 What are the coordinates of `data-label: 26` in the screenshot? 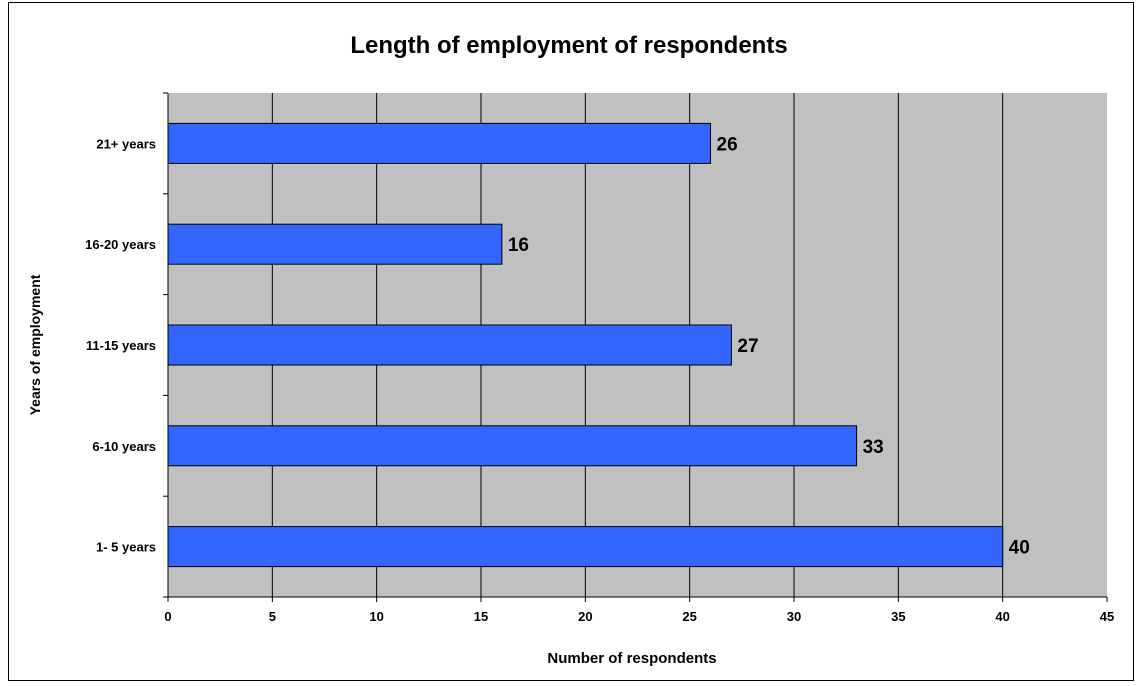 It's located at (727, 144).